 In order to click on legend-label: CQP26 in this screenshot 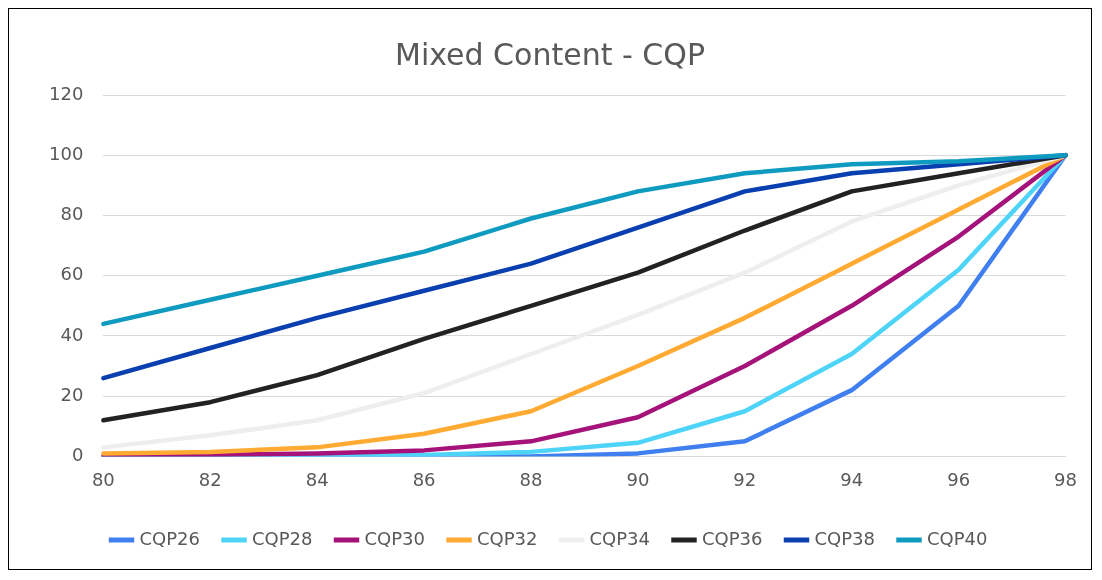, I will do `click(170, 538)`.